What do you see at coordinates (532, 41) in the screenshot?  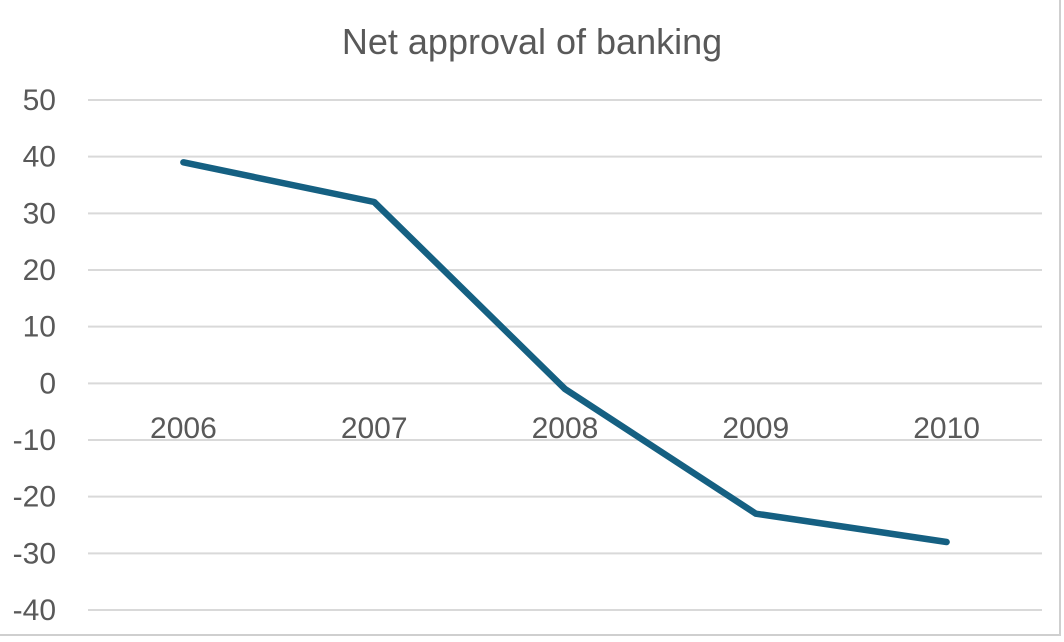 I see `chart-title: Net approval of banking` at bounding box center [532, 41].